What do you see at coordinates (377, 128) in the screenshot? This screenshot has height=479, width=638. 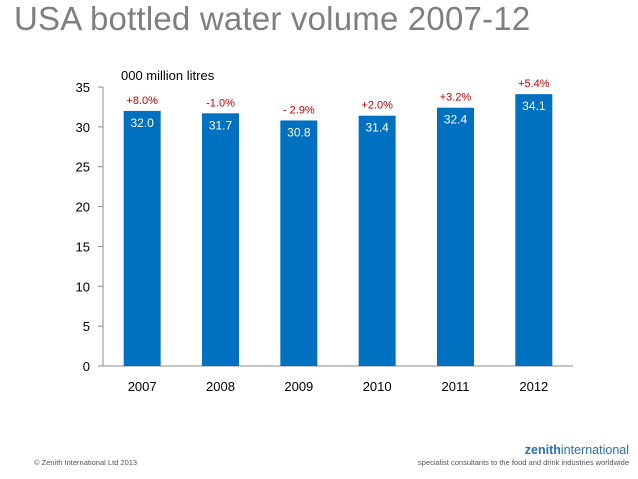 I see `bar-value-label: 31.4` at bounding box center [377, 128].